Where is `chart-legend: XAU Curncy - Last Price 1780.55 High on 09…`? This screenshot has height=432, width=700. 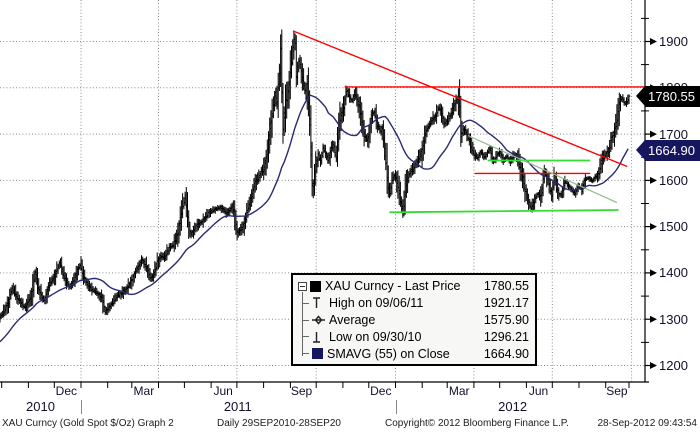 chart-legend: XAU Curncy - Last Price 1780.55 High on 09… is located at coordinates (414, 319).